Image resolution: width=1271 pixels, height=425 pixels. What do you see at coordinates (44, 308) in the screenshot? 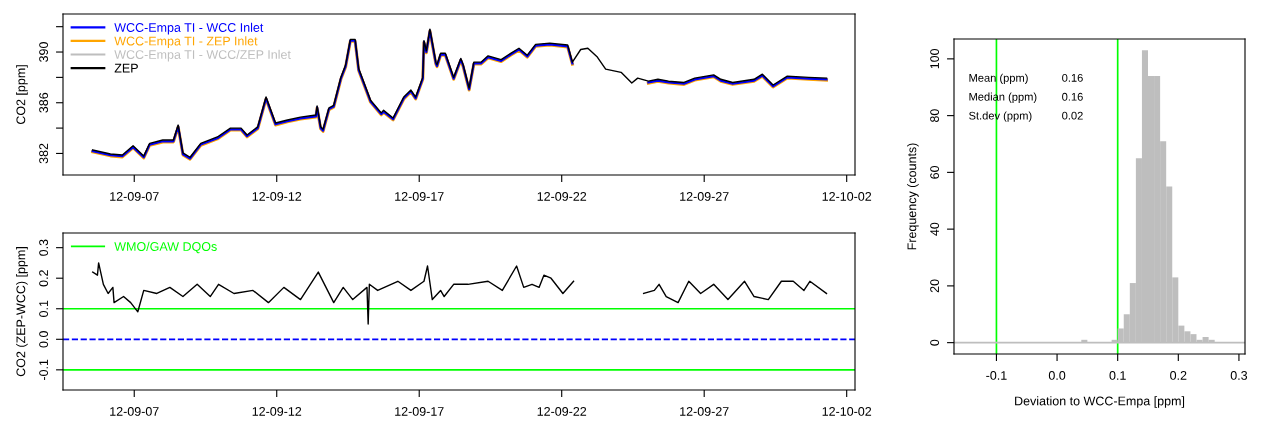
I see `y-tick-label: 0.1` at bounding box center [44, 308].